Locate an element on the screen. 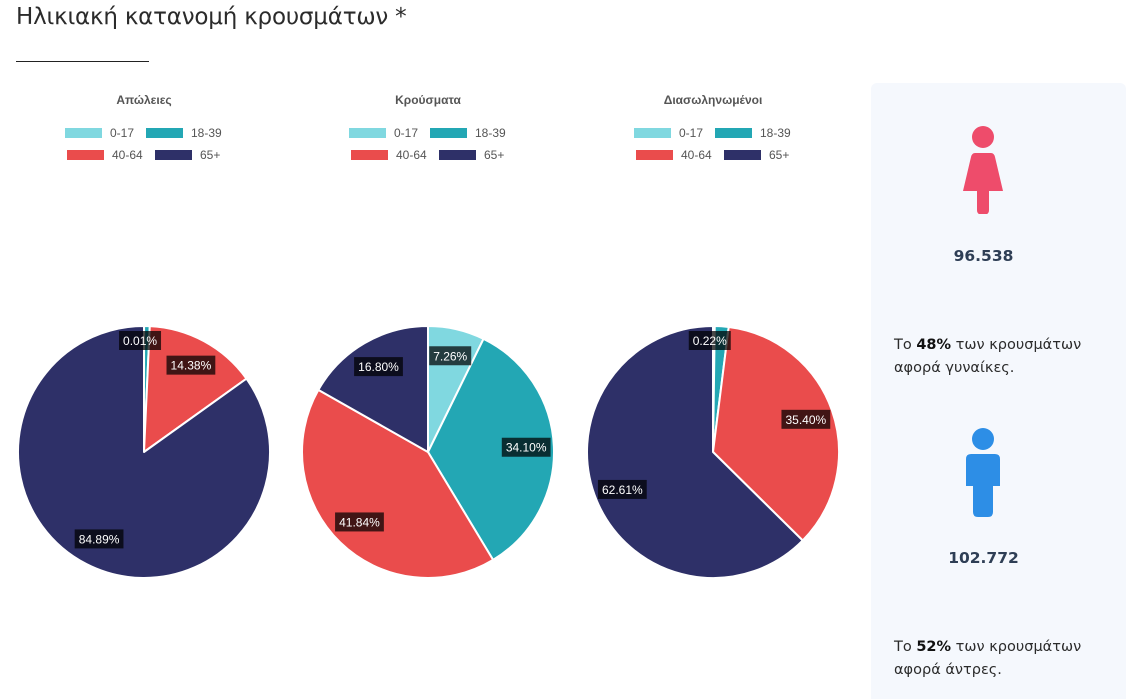  data-label-0-17: 0.01% is located at coordinates (140, 340).